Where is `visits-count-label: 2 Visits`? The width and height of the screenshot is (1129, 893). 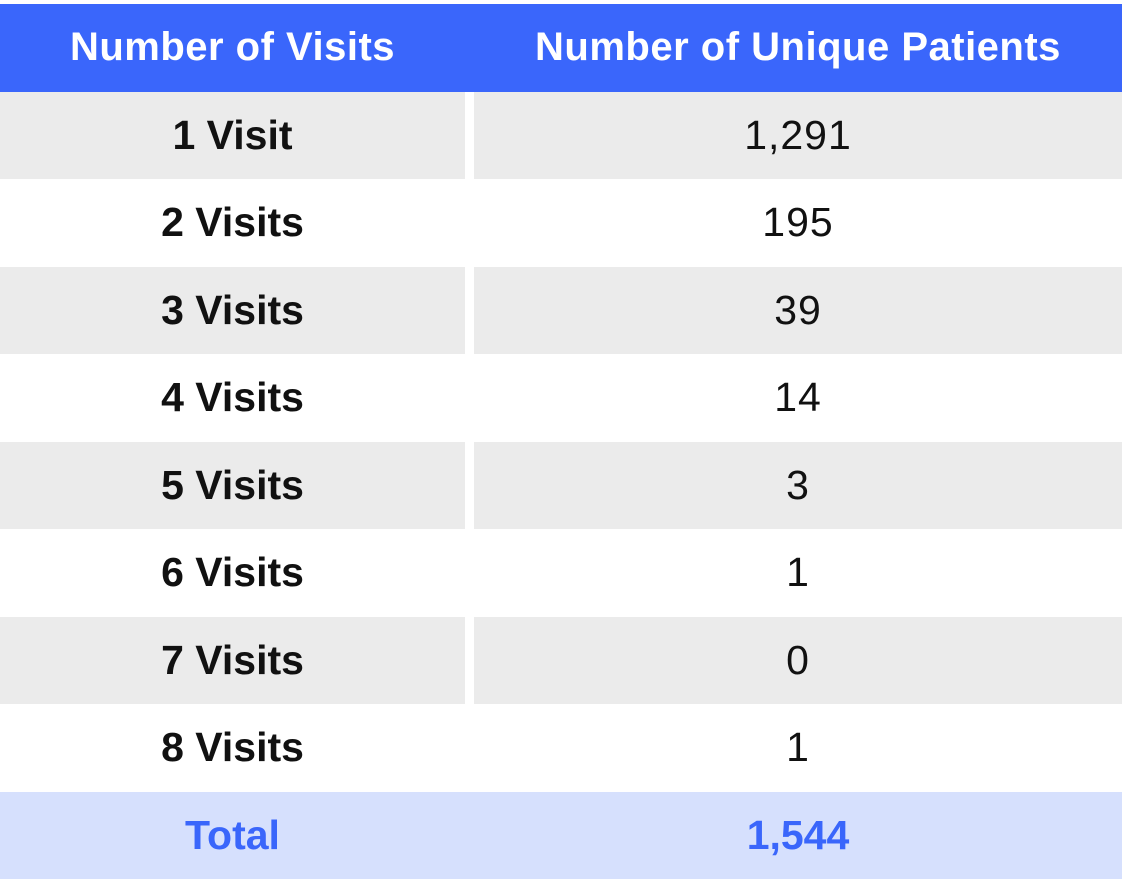 visits-count-label: 2 Visits is located at coordinates (232, 223).